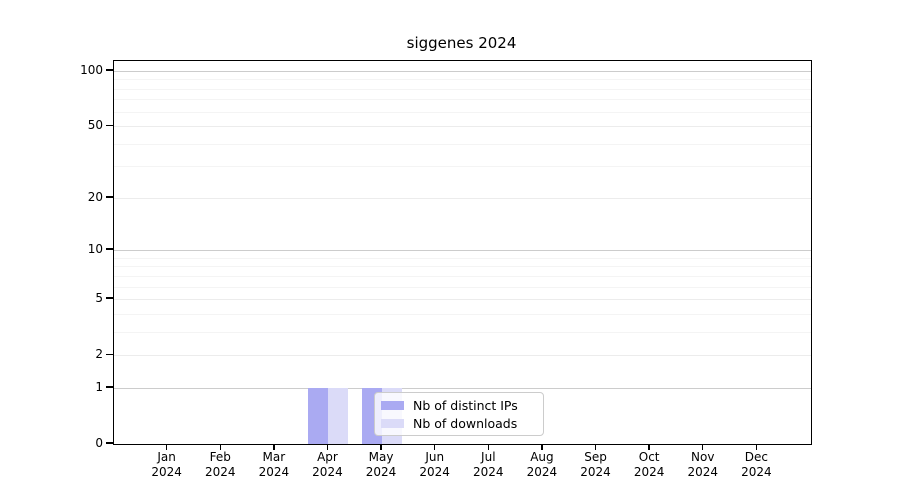  Describe the element at coordinates (461, 43) in the screenshot. I see `chart-title: siggenes 2024` at that location.